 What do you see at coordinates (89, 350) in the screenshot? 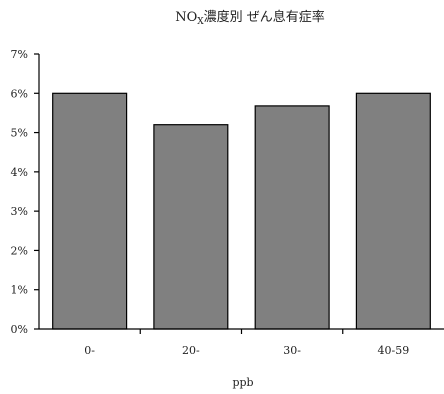
I see `x-tick-label: 0-` at bounding box center [89, 350].